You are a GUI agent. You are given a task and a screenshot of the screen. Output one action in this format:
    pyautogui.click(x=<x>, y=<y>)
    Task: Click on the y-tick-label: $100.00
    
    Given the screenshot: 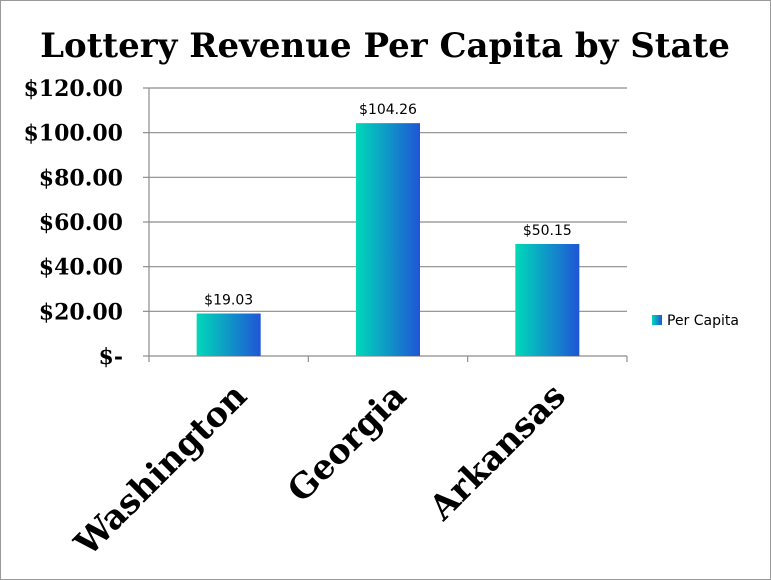 What is the action you would take?
    pyautogui.click(x=73, y=134)
    